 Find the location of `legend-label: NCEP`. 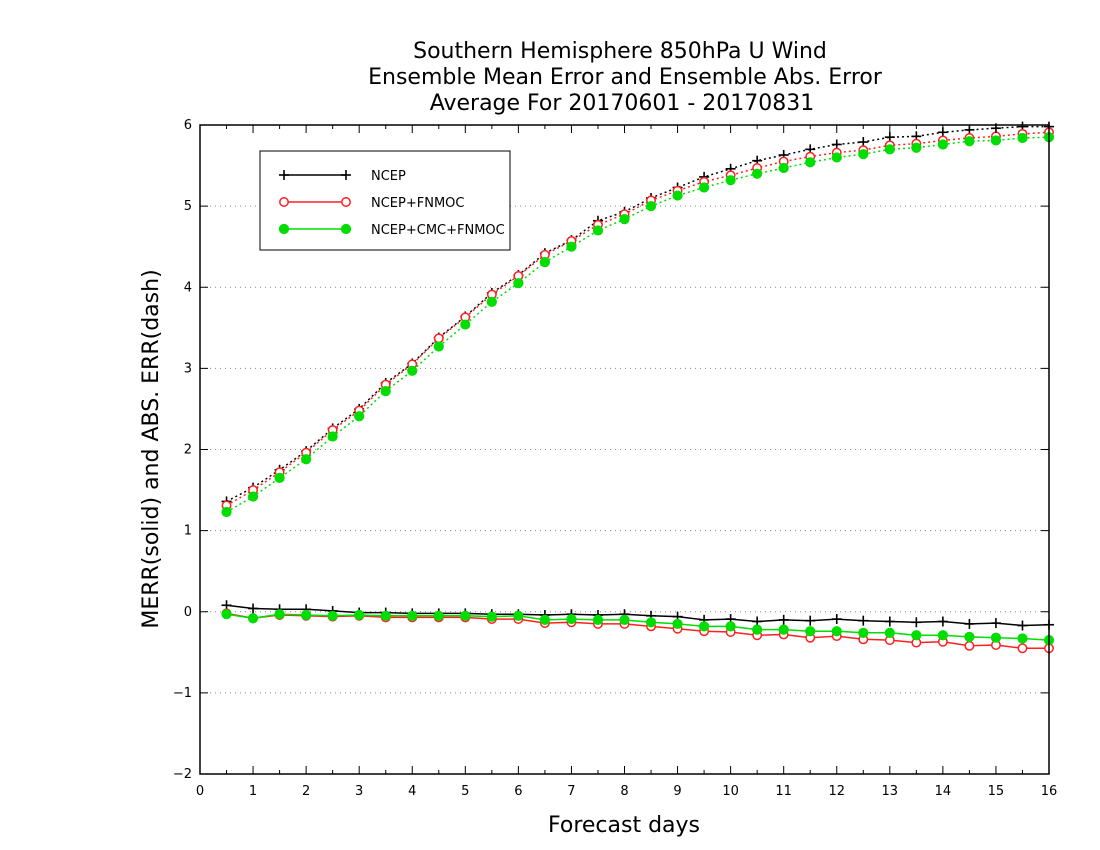

legend-label: NCEP is located at coordinates (388, 176).